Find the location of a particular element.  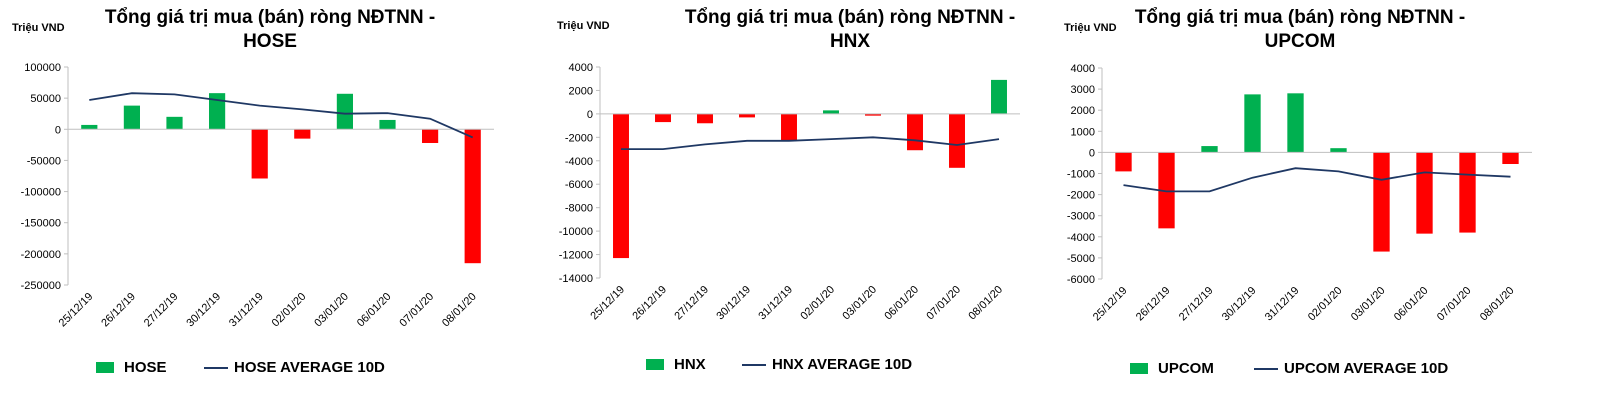

y-tick-label: 1000 is located at coordinates (1083, 132).